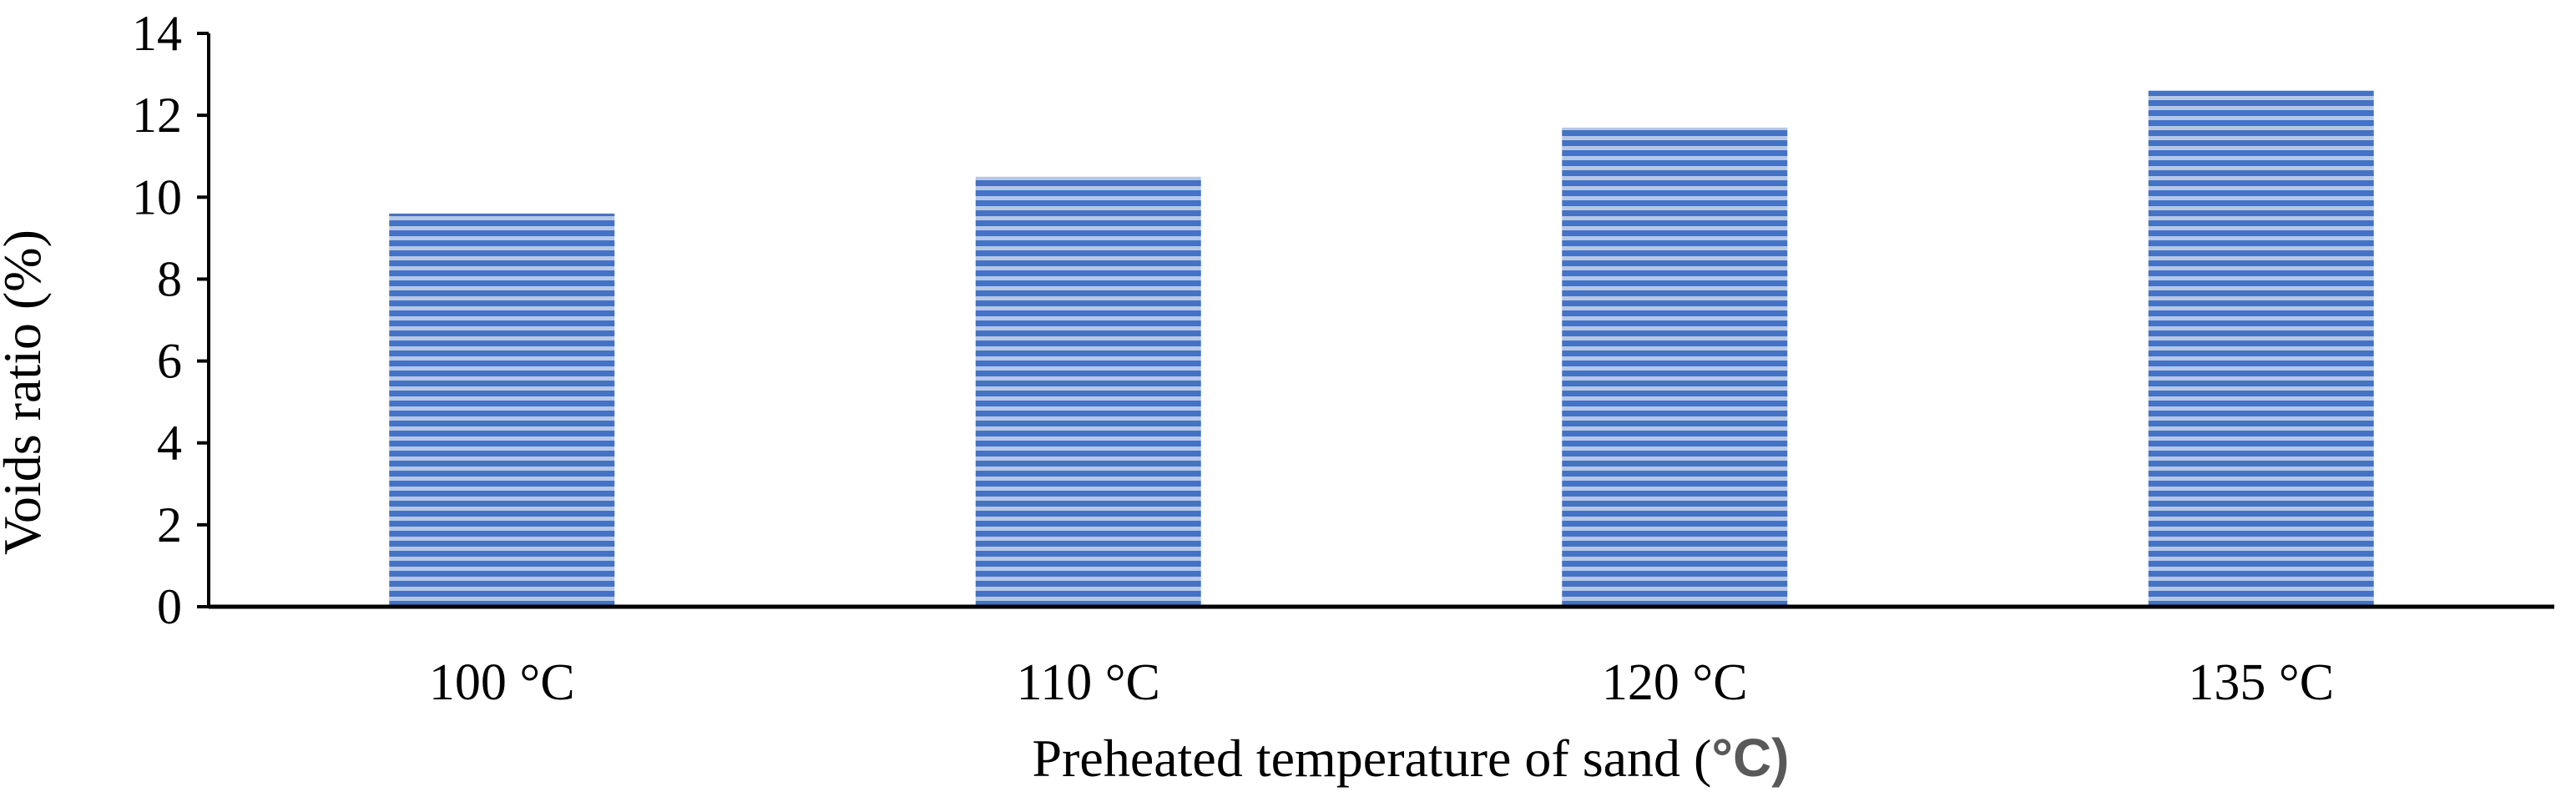 The image size is (2576, 797). What do you see at coordinates (2261, 682) in the screenshot?
I see `x-category-label: 135 °C` at bounding box center [2261, 682].